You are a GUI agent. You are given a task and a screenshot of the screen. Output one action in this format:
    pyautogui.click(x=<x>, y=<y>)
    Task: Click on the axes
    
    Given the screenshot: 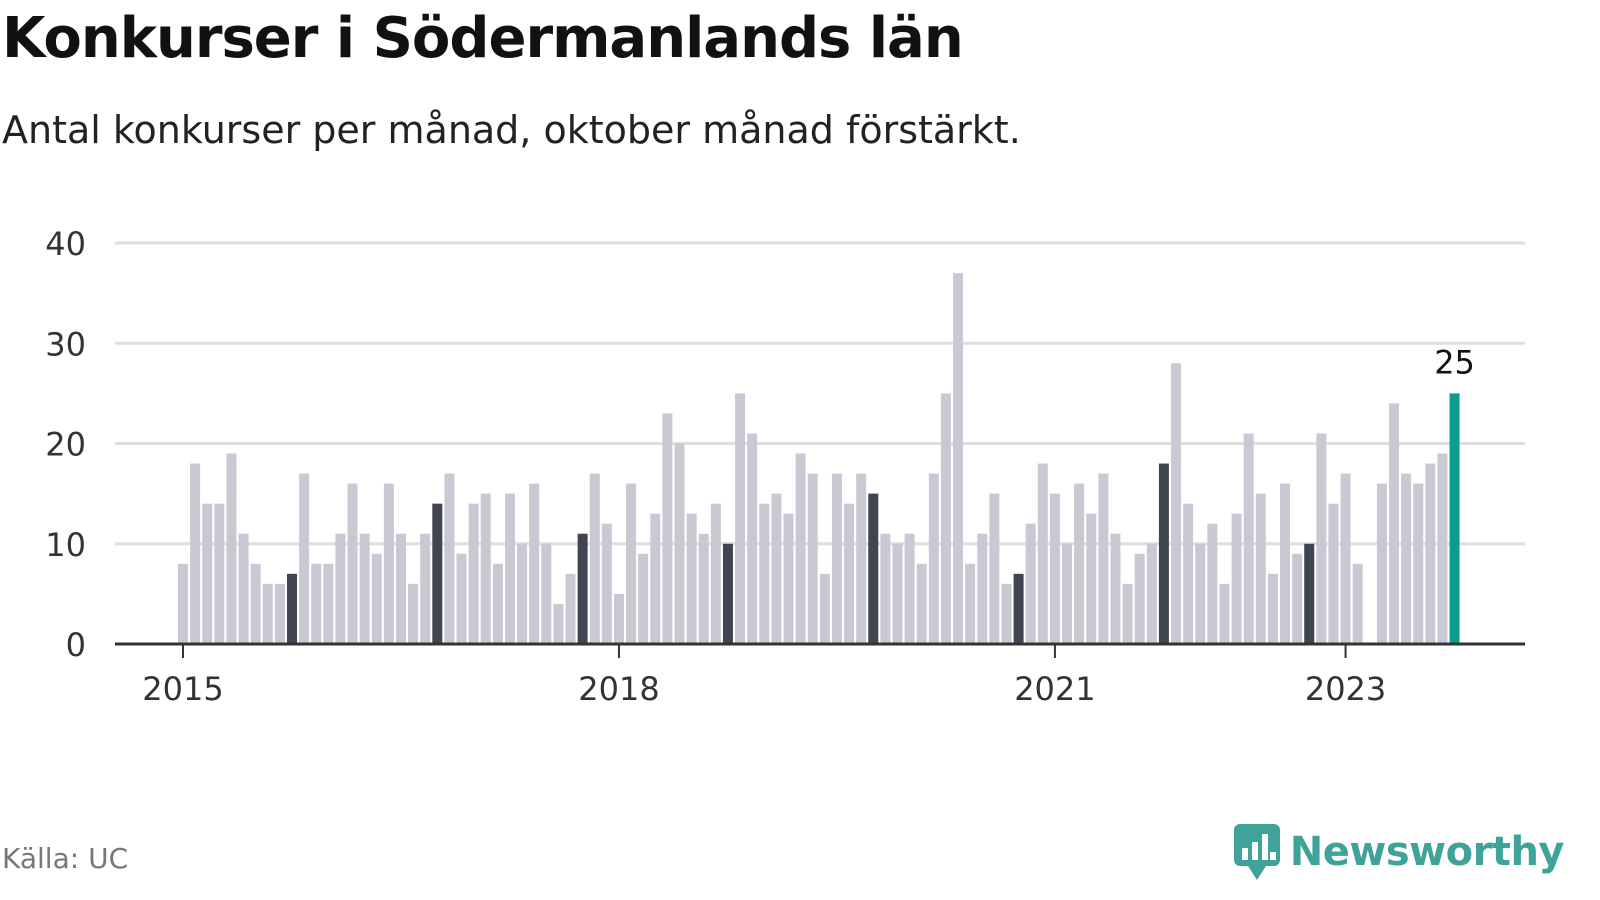 What is the action you would take?
    pyautogui.click(x=820, y=650)
    